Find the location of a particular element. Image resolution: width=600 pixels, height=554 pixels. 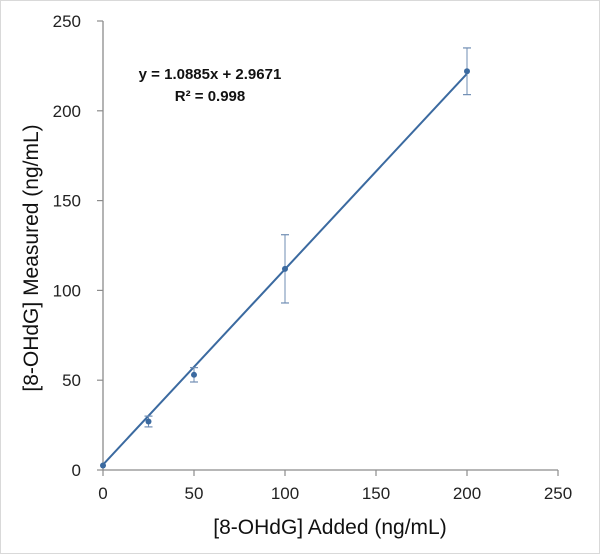

r-squared-label: R² = 0.998 is located at coordinates (210, 96).